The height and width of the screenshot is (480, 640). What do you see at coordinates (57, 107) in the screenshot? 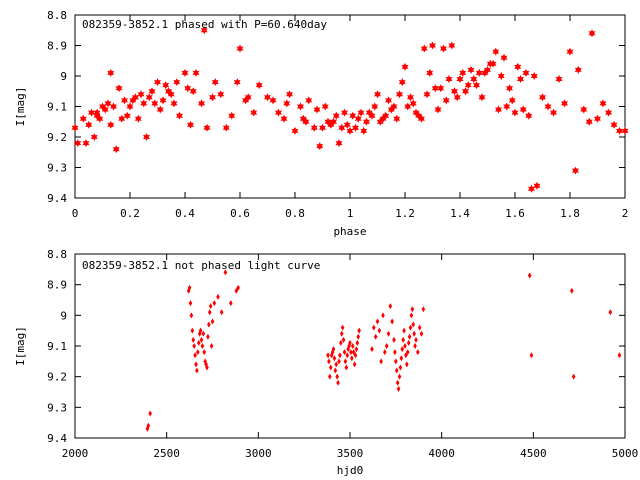
I see `phased-y-tick-label: 9.1` at bounding box center [57, 107].